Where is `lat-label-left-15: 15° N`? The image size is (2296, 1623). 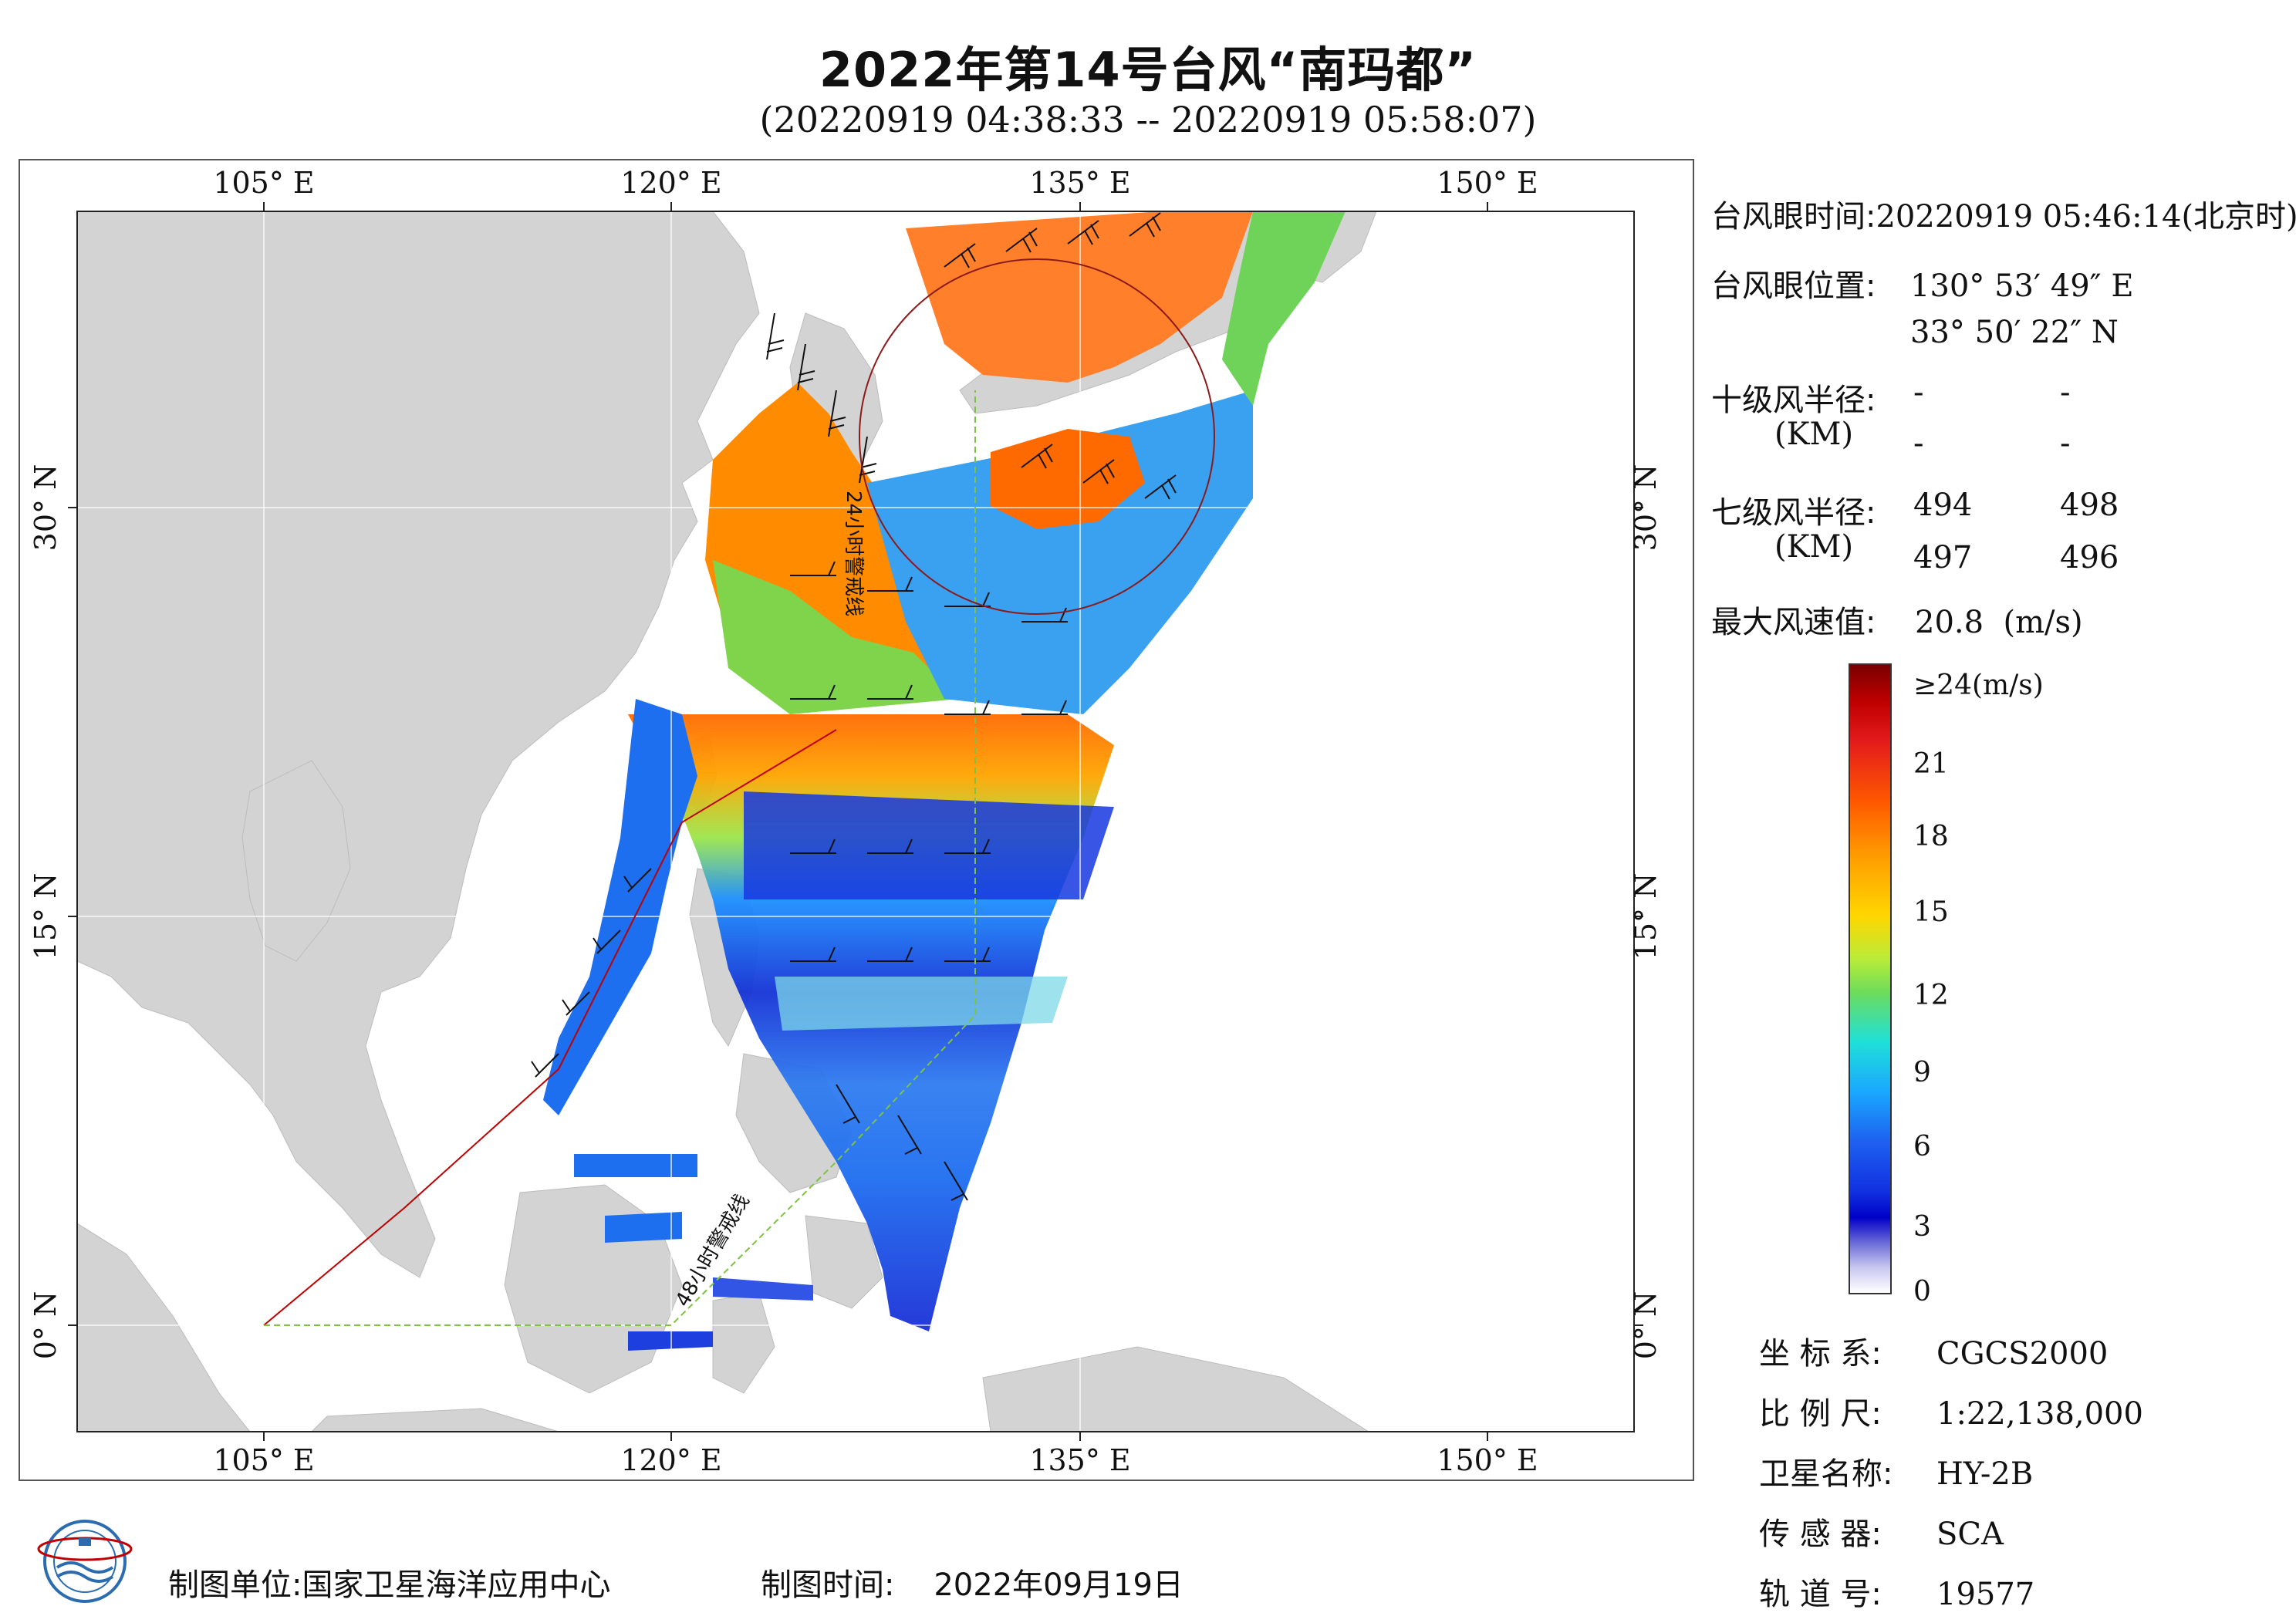 lat-label-left-15: 15° N is located at coordinates (45, 916).